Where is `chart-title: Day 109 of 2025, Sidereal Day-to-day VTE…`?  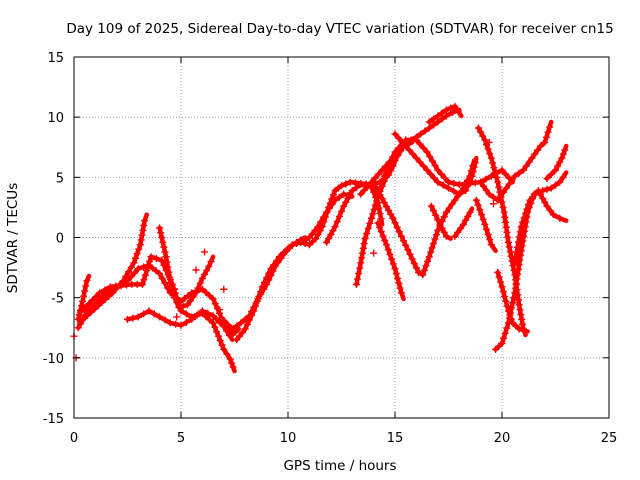 chart-title: Day 109 of 2025, Sidereal Day-to-day VTE… is located at coordinates (339, 29).